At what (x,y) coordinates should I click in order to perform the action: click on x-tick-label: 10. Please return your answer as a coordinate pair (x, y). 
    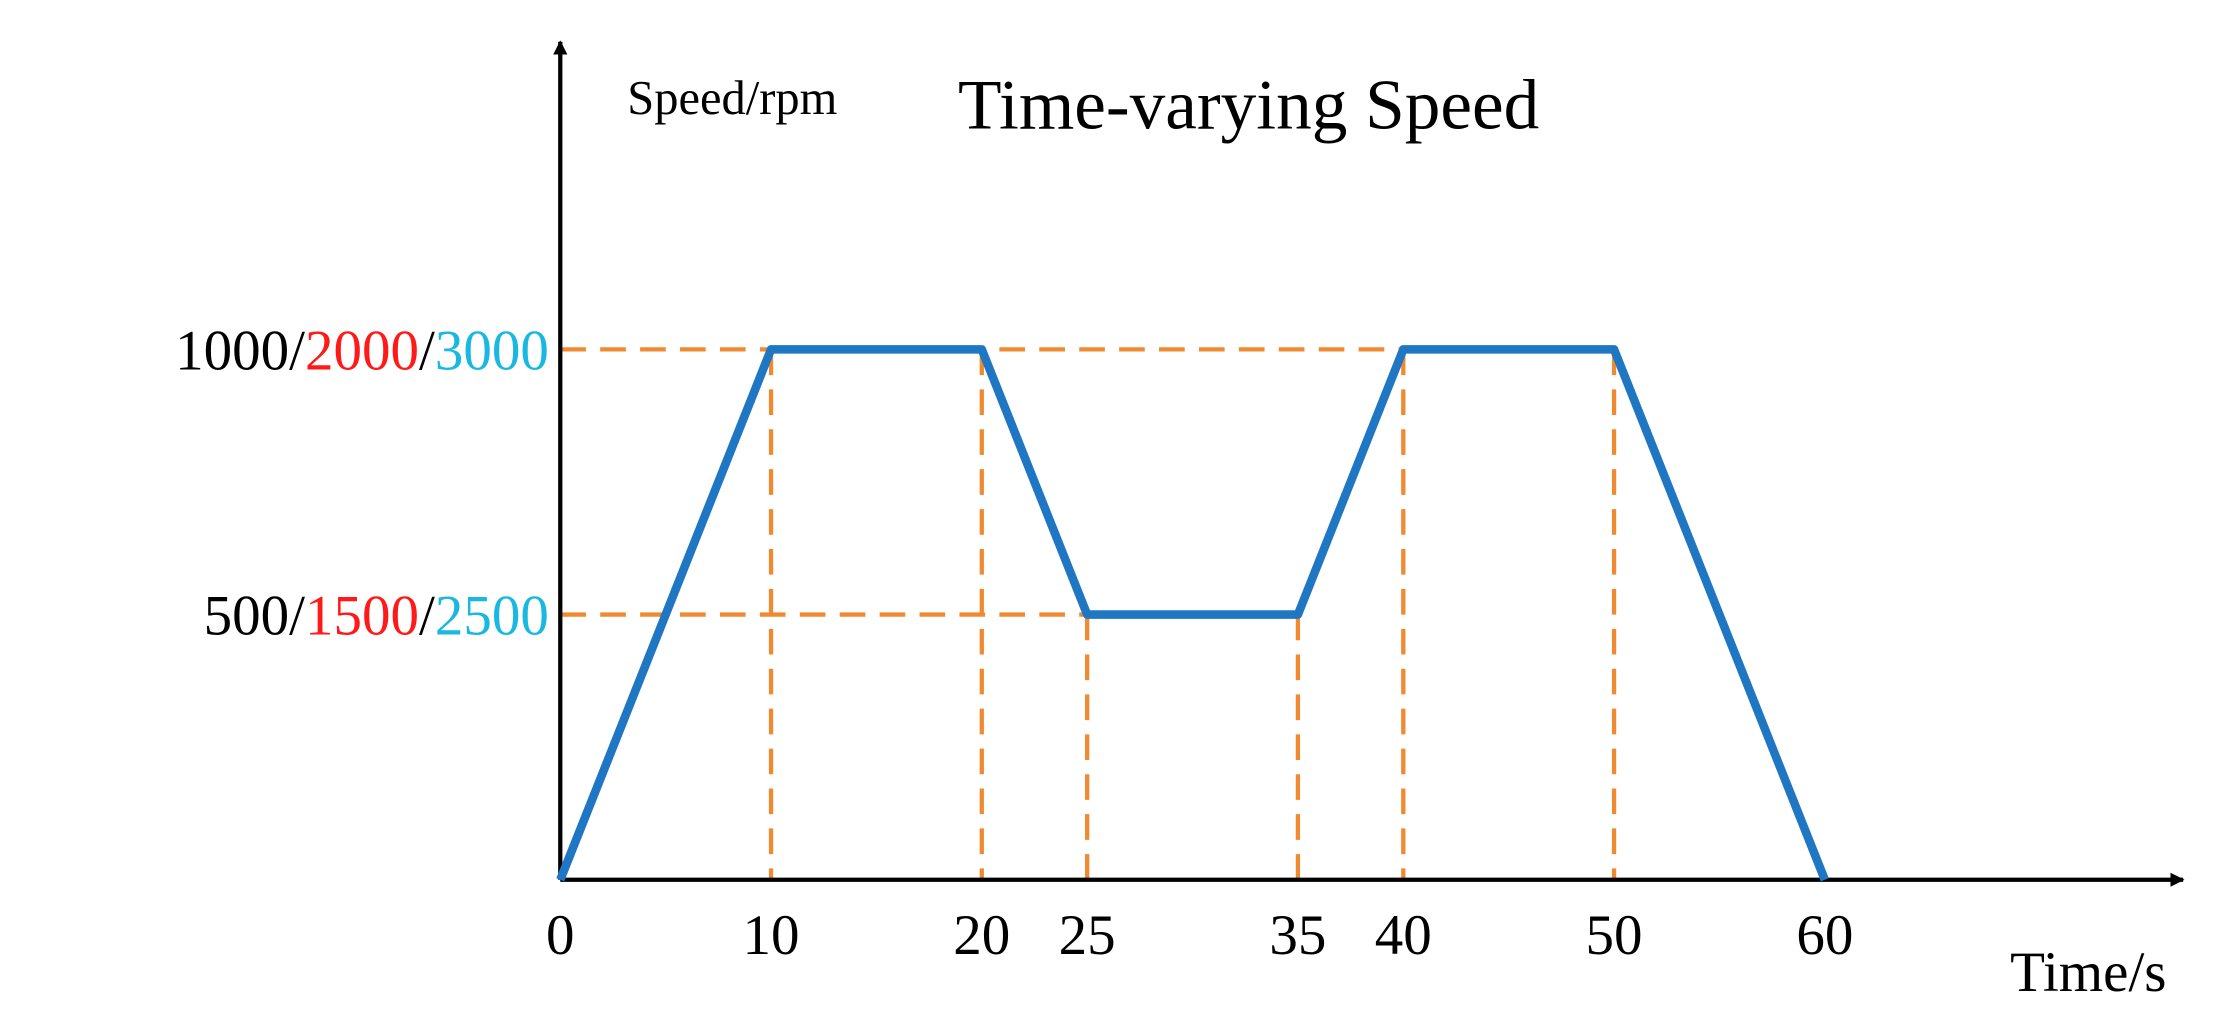
    Looking at the image, I should click on (771, 935).